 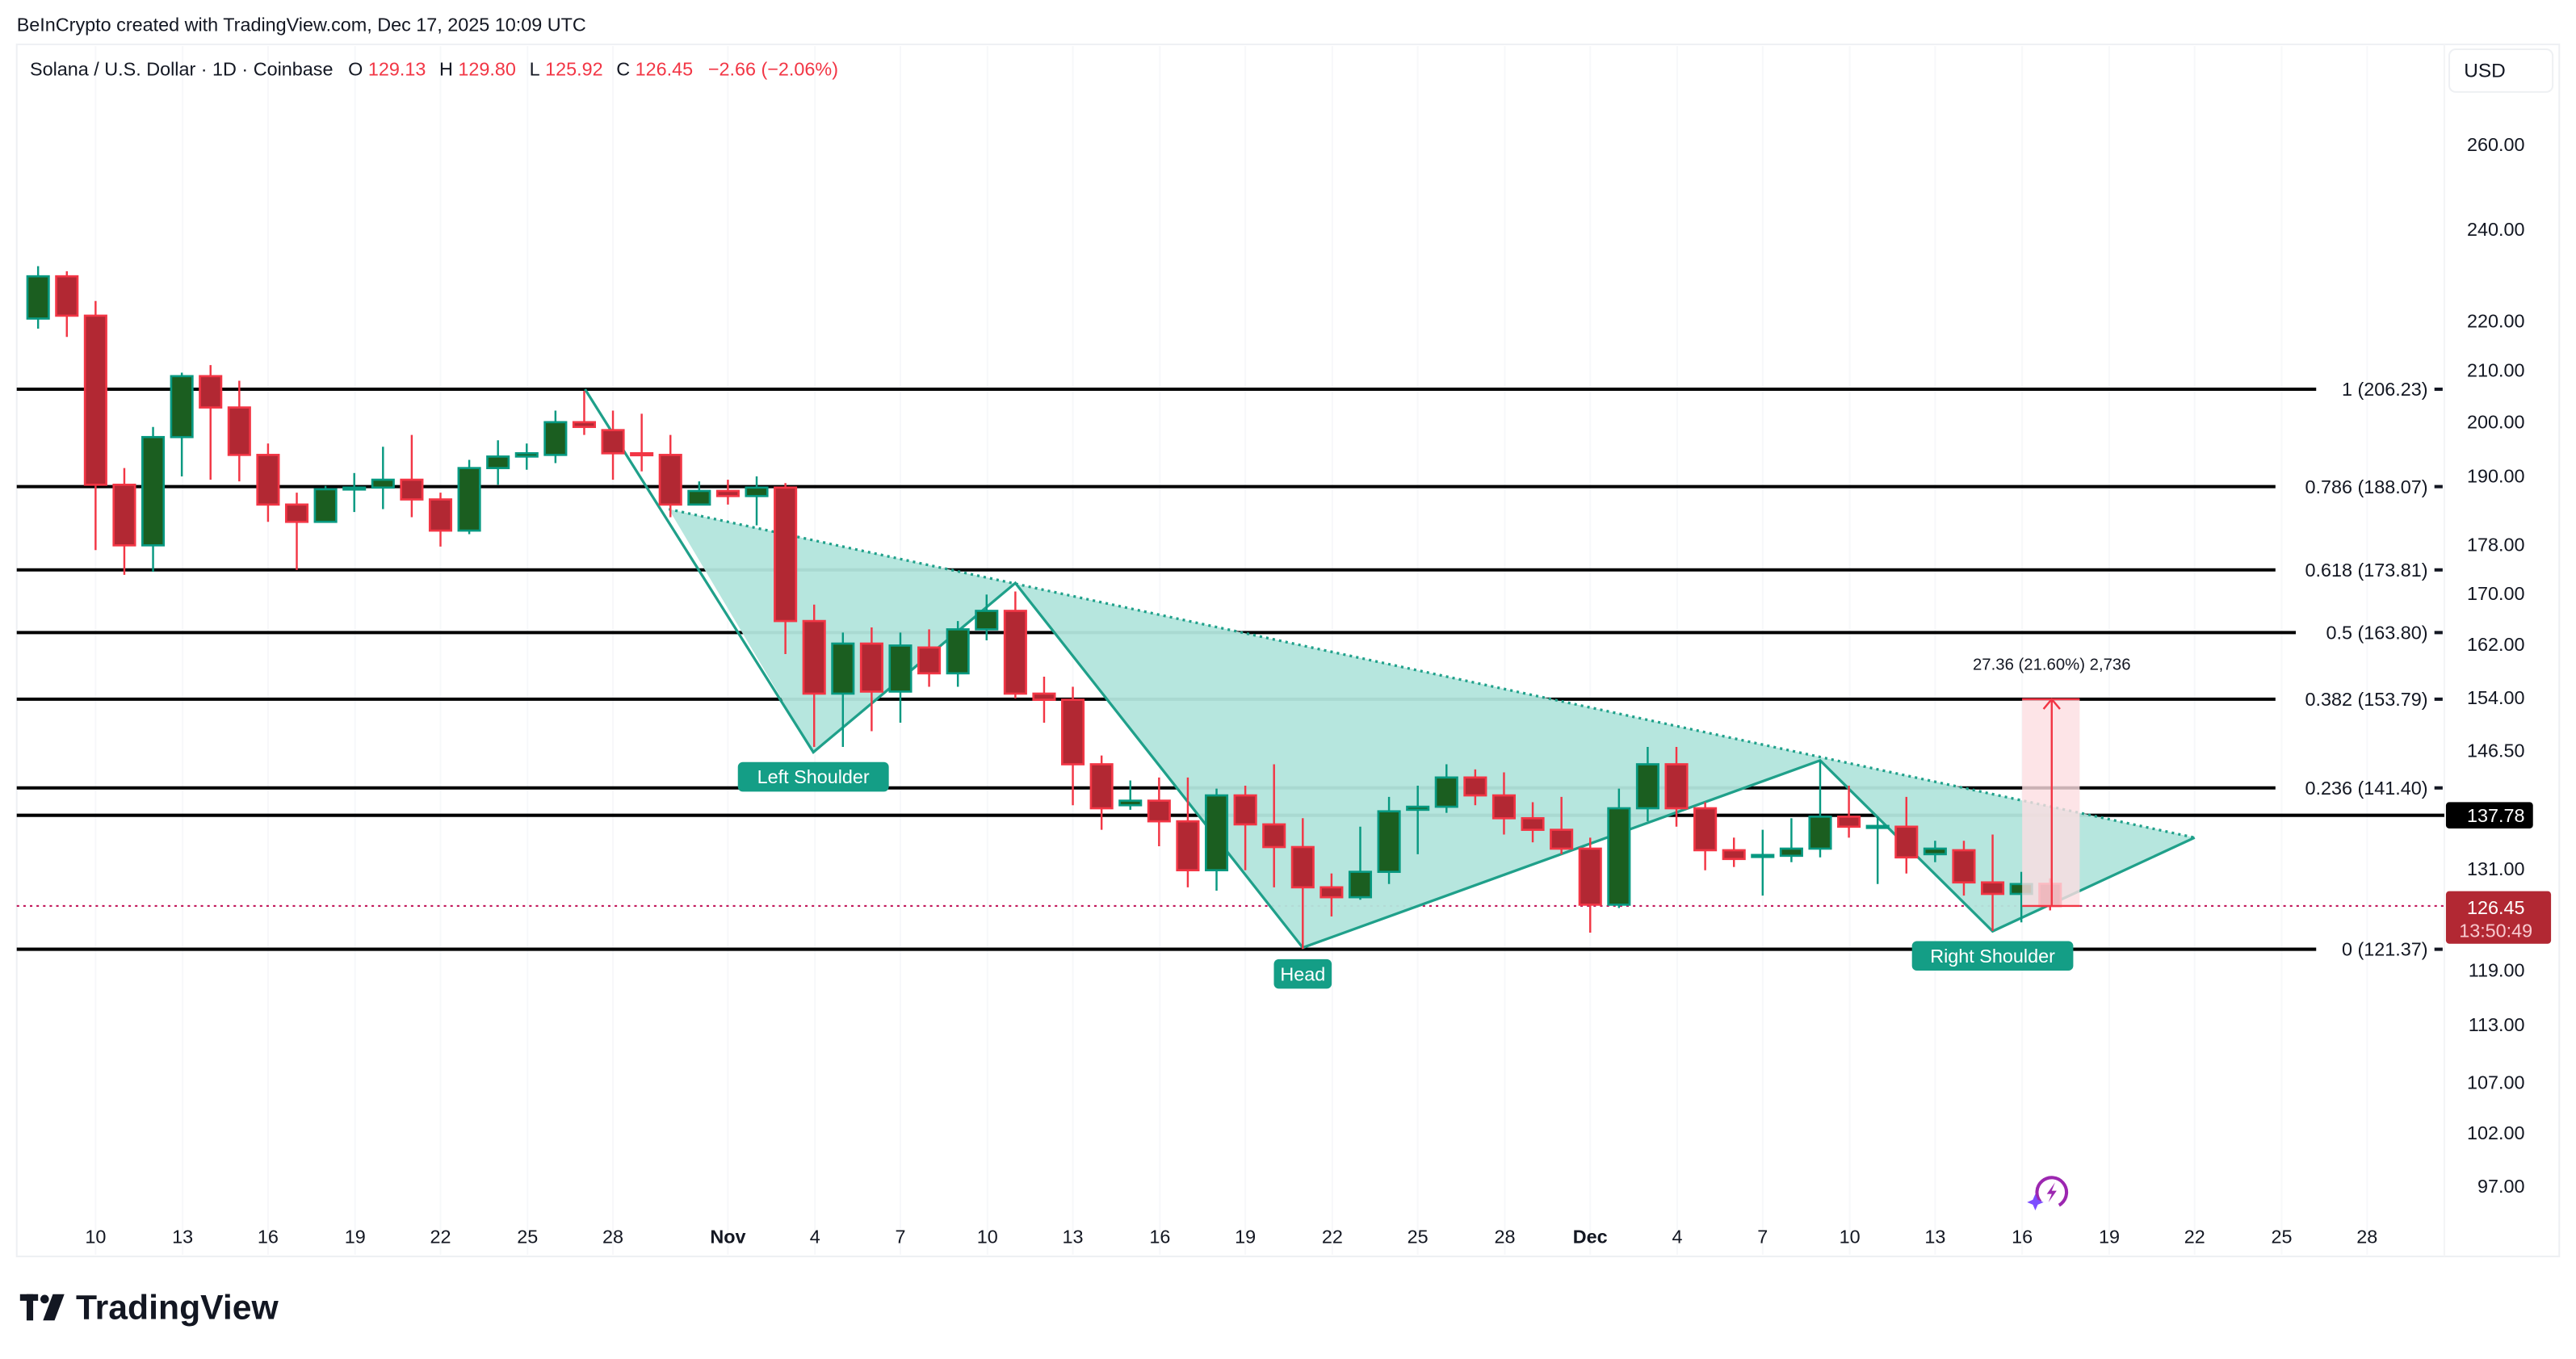 I want to click on measure-label: 27.36 (21.60%) 2,736, so click(x=2052, y=665).